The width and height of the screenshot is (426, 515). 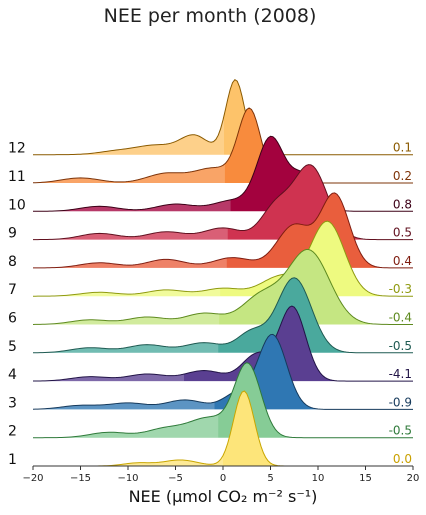 What do you see at coordinates (402, 148) in the screenshot?
I see `value-label-12: 0.1` at bounding box center [402, 148].